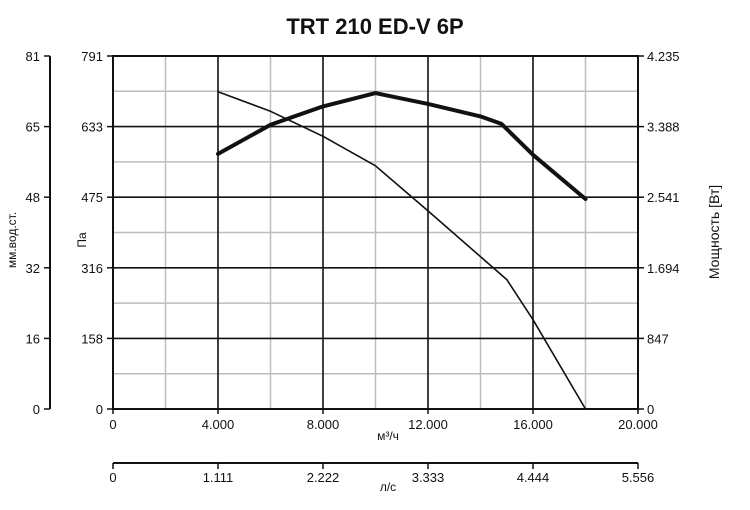 Image resolution: width=750 pixels, height=510 pixels. Describe the element at coordinates (658, 338) in the screenshot. I see `power-tick-label: 847` at that location.